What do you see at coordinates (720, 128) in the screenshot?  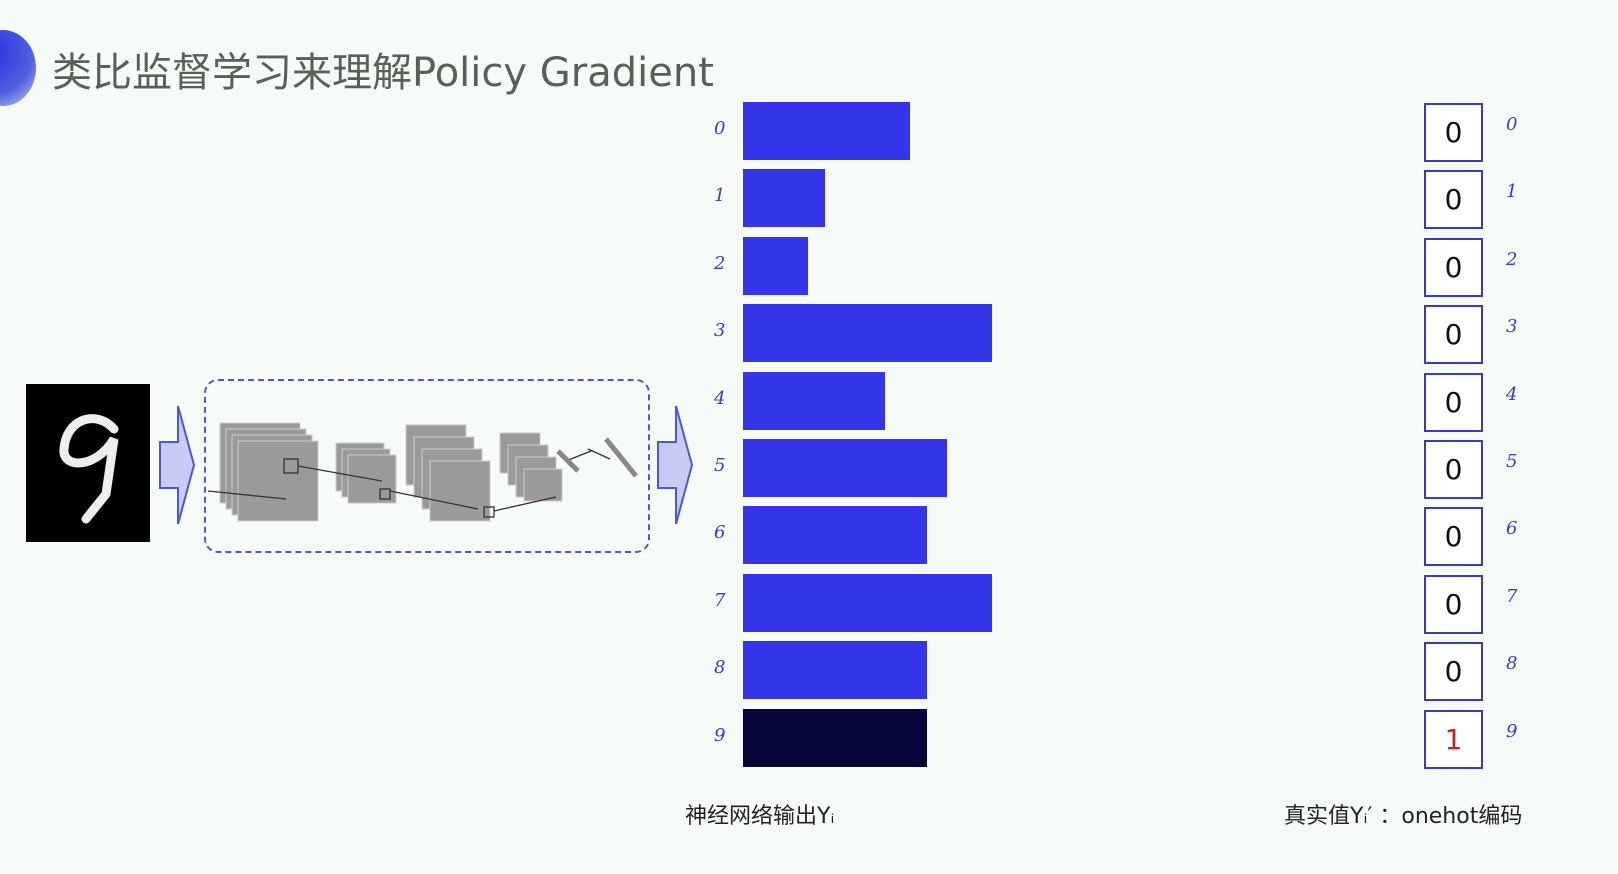 I see `class-label-left: 0` at bounding box center [720, 128].